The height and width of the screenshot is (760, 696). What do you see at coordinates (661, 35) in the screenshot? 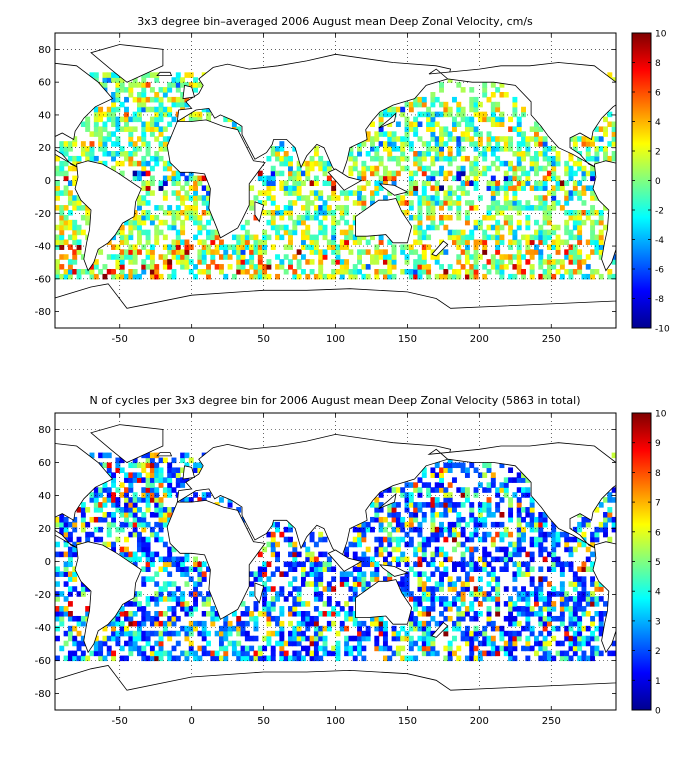
I see `colorbar-tick-label: 10` at bounding box center [661, 35].